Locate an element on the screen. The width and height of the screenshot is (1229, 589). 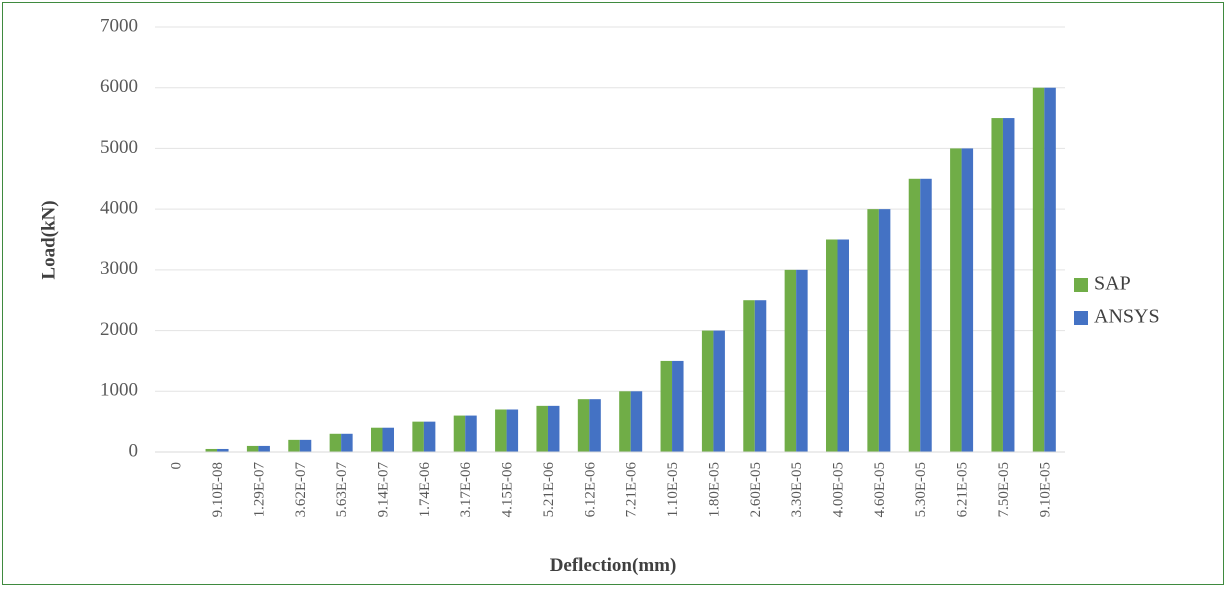
y-axis-ticks: 0 1000 2000 3000 4000 5000 6000 7000 is located at coordinates (119, 238).